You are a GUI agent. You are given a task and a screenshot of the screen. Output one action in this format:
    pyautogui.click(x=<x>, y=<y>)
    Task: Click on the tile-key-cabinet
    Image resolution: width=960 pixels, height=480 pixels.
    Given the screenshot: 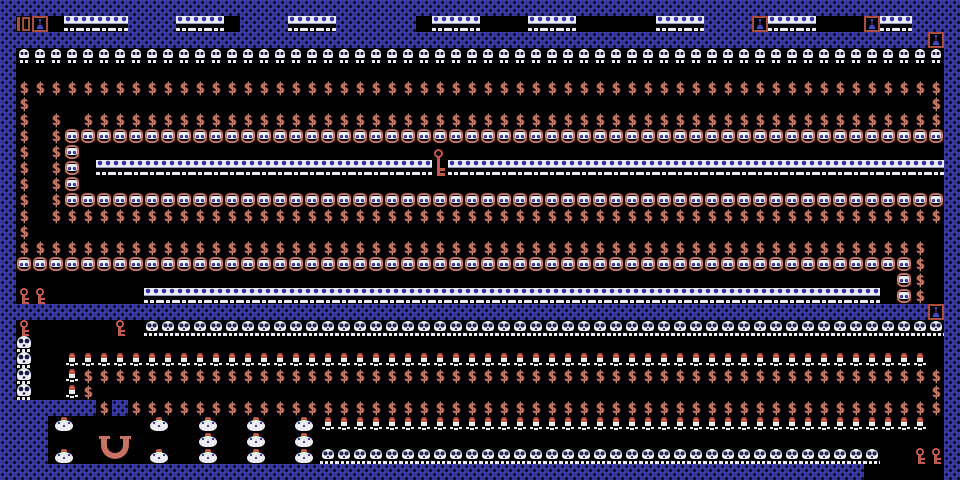 What is the action you would take?
    pyautogui.click(x=872, y=24)
    